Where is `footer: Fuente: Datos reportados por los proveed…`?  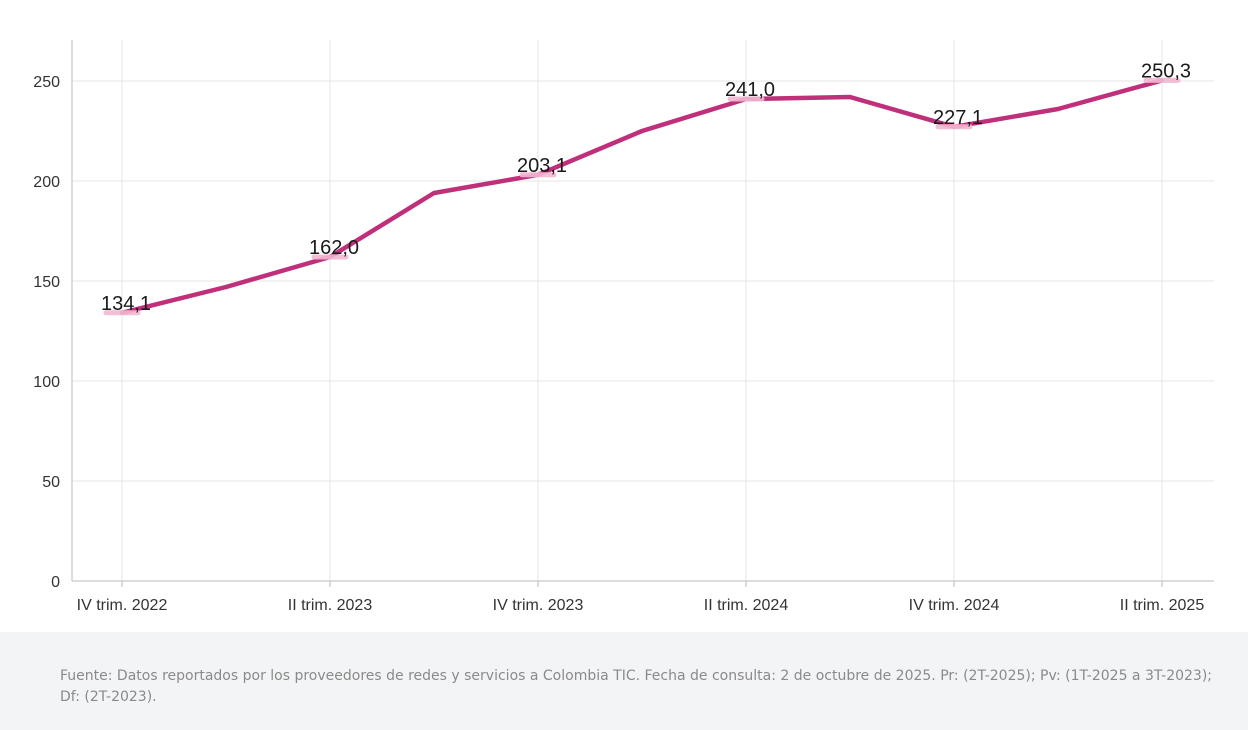
footer: Fuente: Datos reportados por los proveed… is located at coordinates (624, 681).